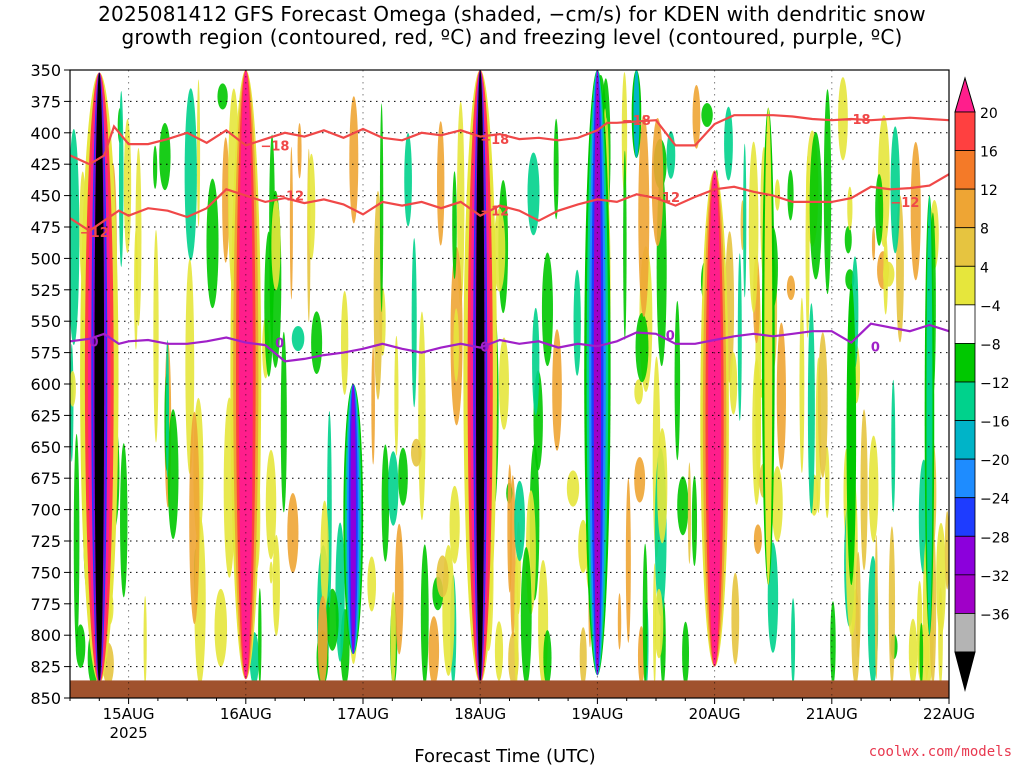  What do you see at coordinates (45, 101) in the screenshot?
I see `y-tick-label: 375` at bounding box center [45, 101].